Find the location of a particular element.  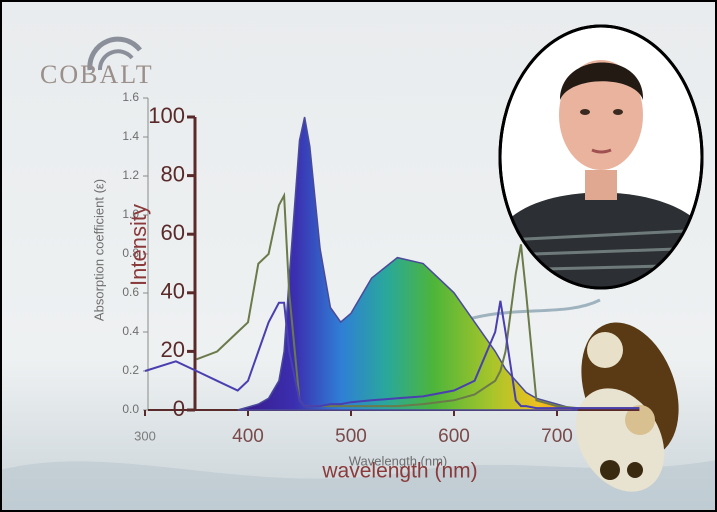

y-tick-label: 0.4 is located at coordinates (130, 331).